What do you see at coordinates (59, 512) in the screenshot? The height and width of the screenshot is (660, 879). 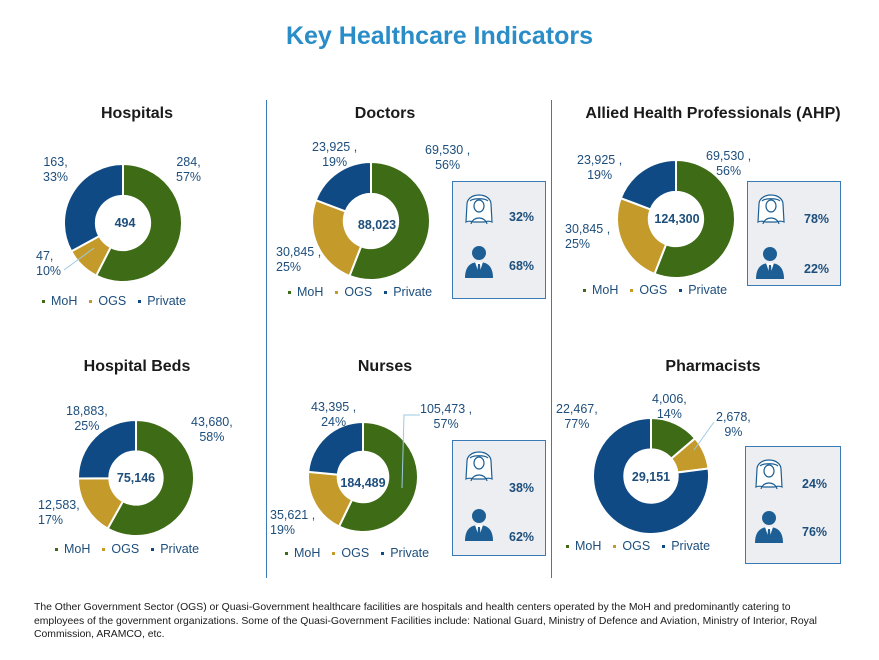 I see `slice-label-ogs: 12,583, 17%` at bounding box center [59, 512].